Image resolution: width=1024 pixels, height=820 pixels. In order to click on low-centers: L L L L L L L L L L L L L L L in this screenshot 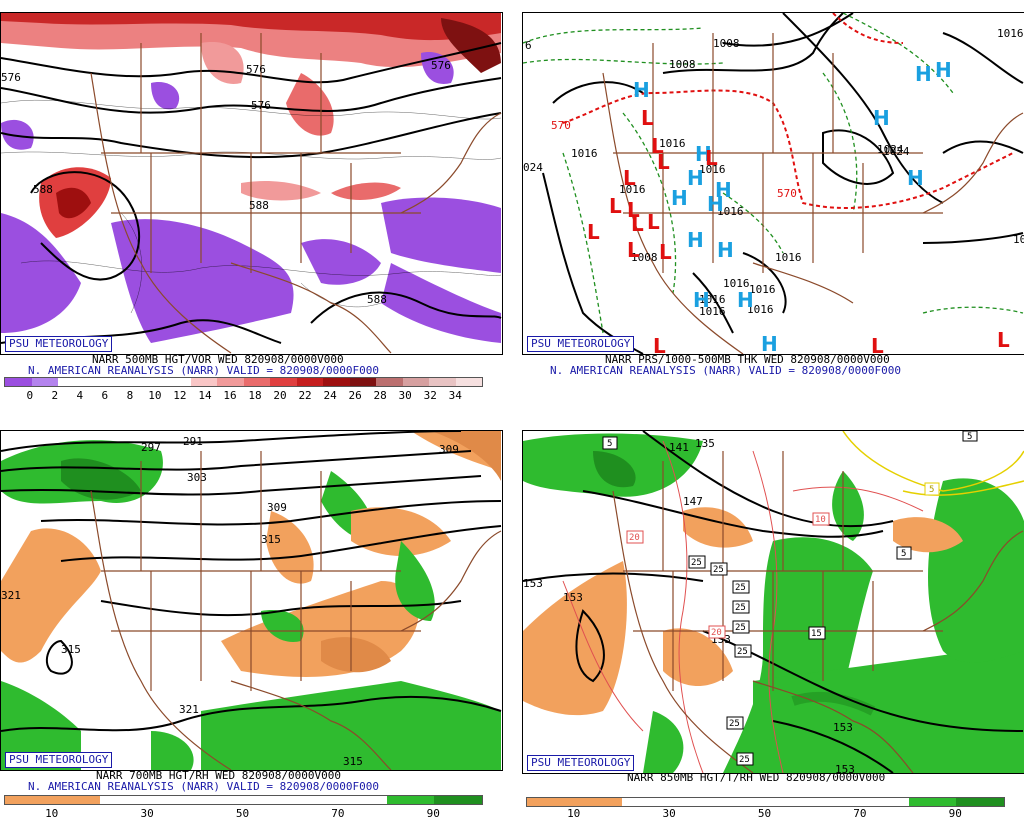, I will do `click(798, 230)`.